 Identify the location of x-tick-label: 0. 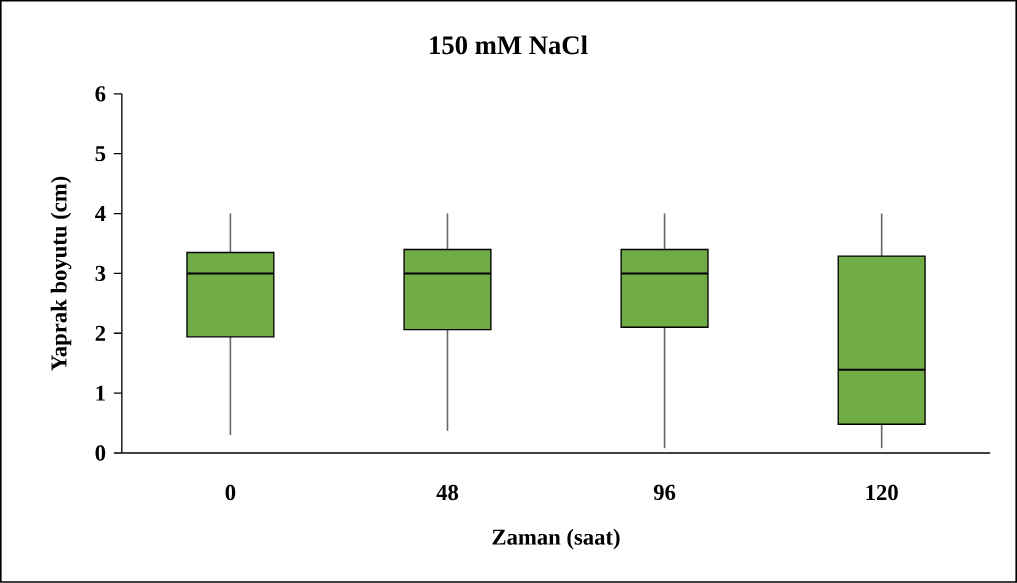
(230, 492).